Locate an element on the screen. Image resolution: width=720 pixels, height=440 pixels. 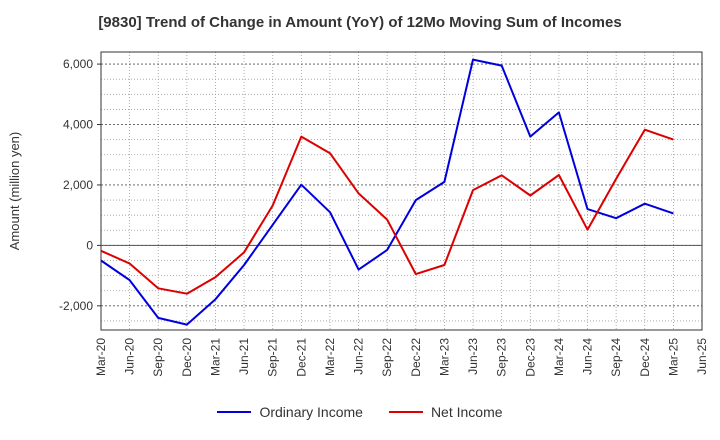
y-tick-label: 0 is located at coordinates (89, 245).